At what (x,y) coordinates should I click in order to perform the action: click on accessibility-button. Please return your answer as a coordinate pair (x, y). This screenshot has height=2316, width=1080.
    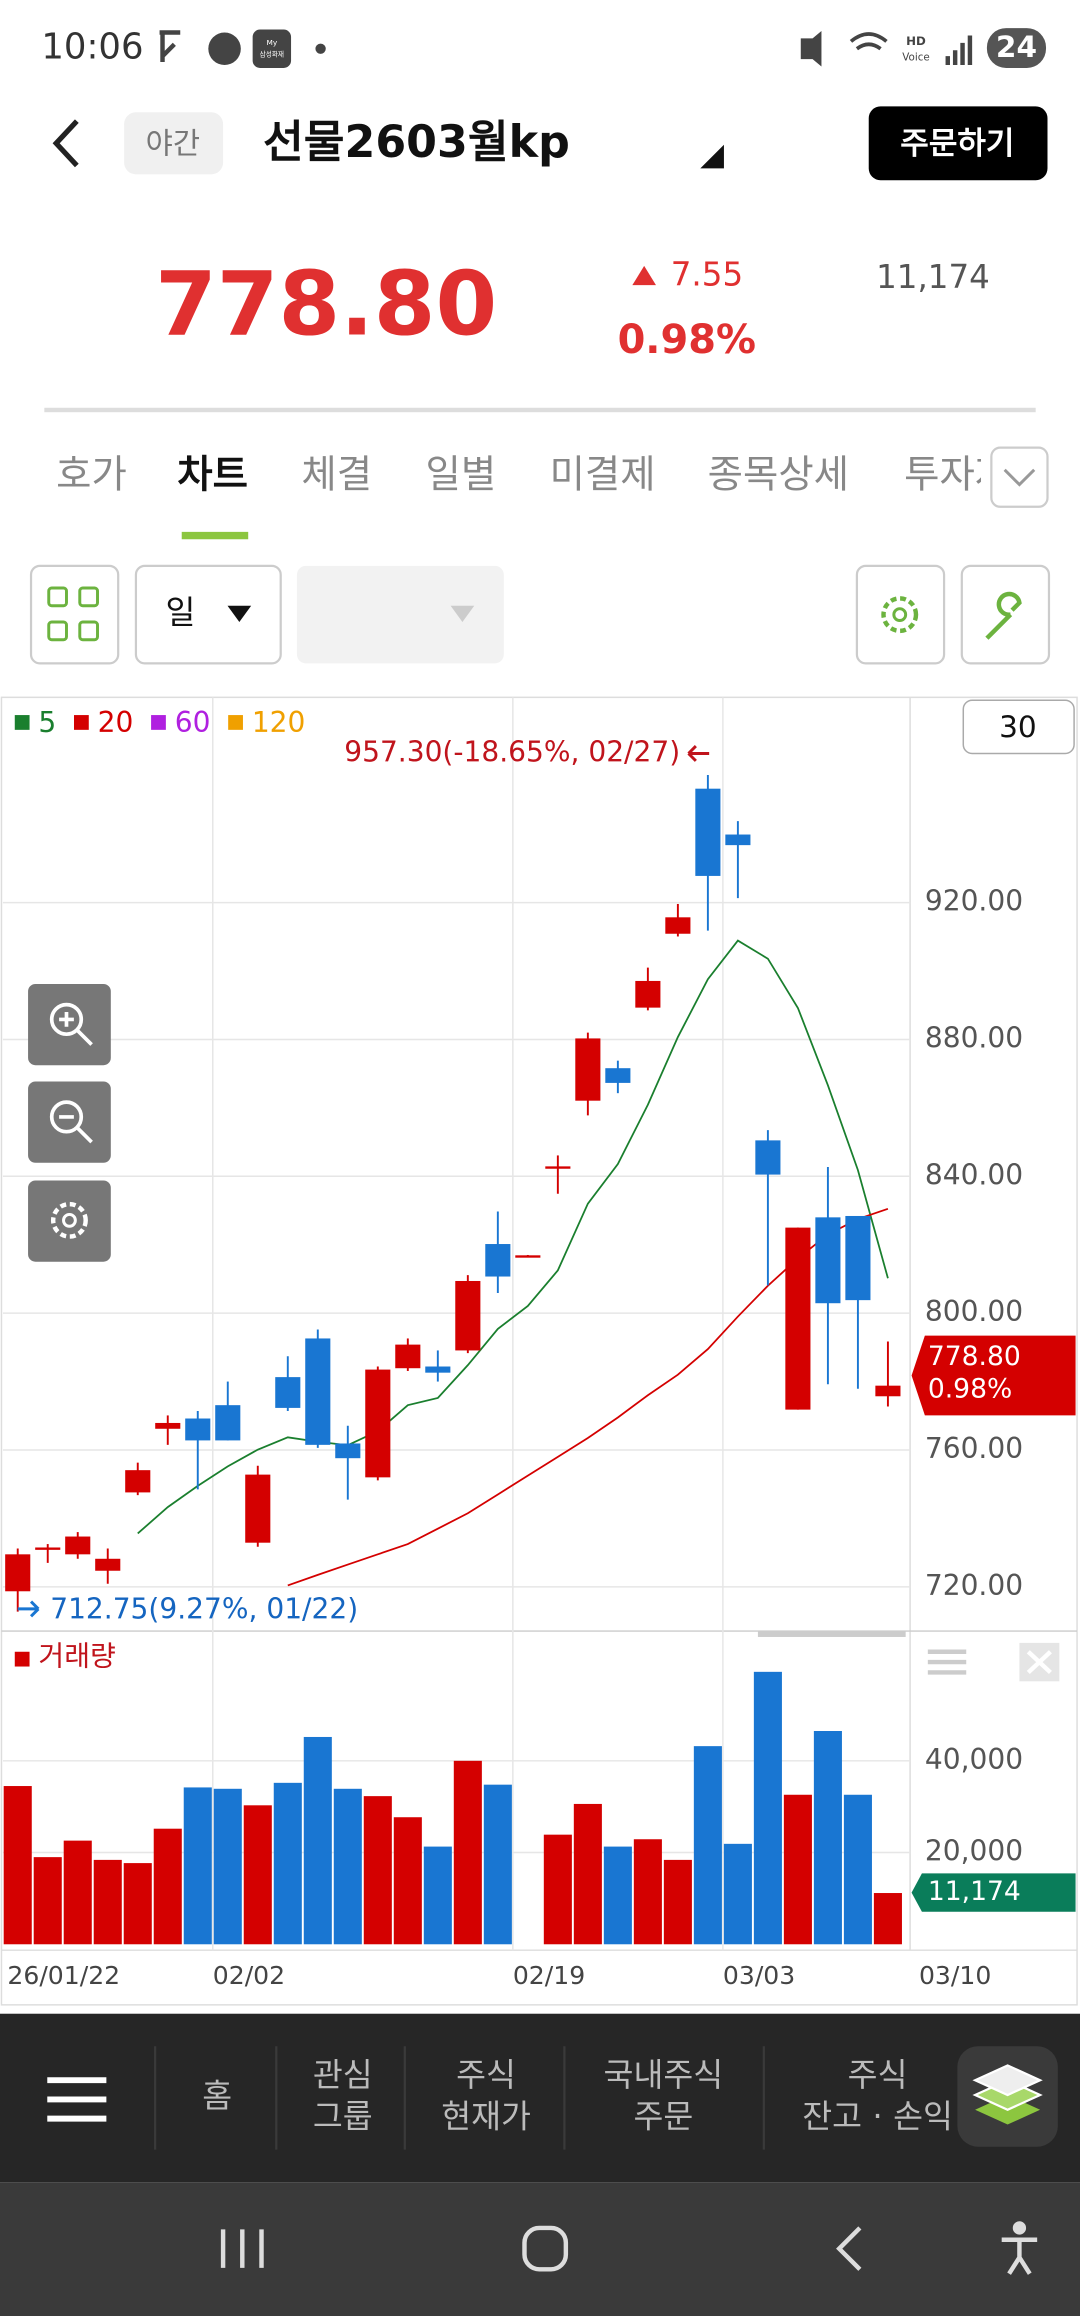
    Looking at the image, I should click on (1019, 2248).